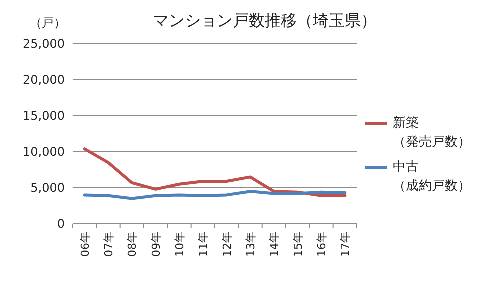 Image resolution: width=481 pixels, height=282 pixels. What do you see at coordinates (44, 80) in the screenshot?
I see `y-tick-label: 20,000` at bounding box center [44, 80].